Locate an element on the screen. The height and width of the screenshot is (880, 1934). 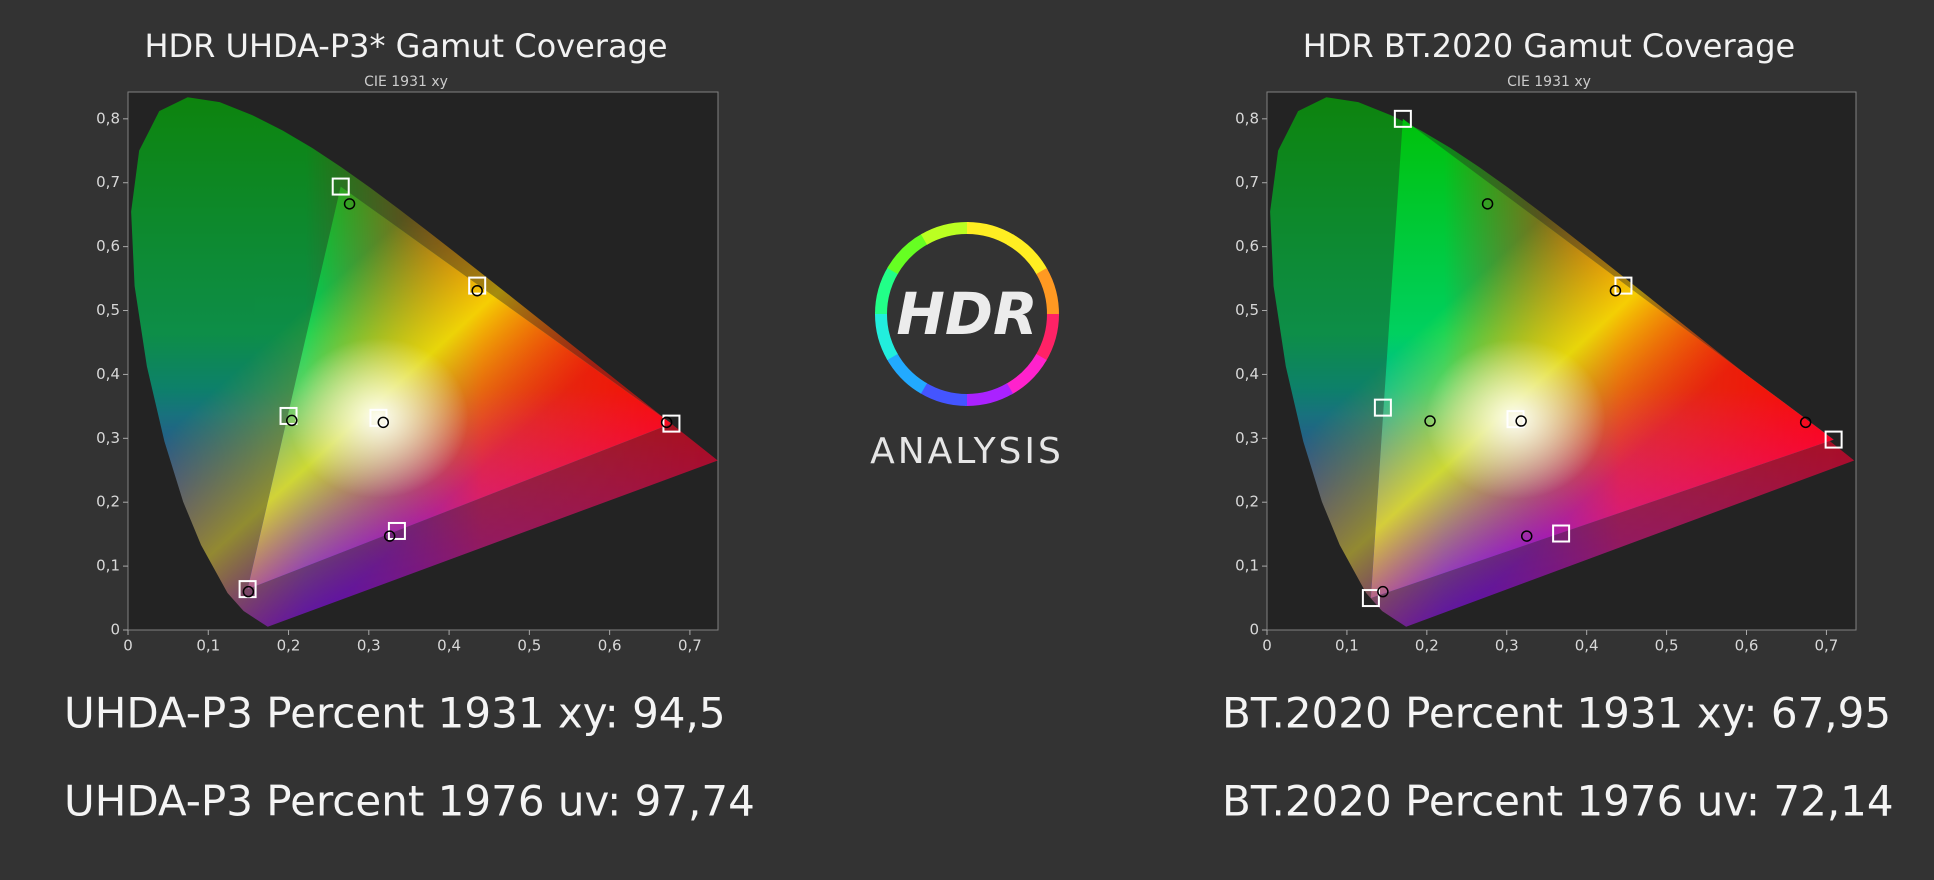
chart-title: HDR BT.2020 Gamut Coverage is located at coordinates (1549, 46).